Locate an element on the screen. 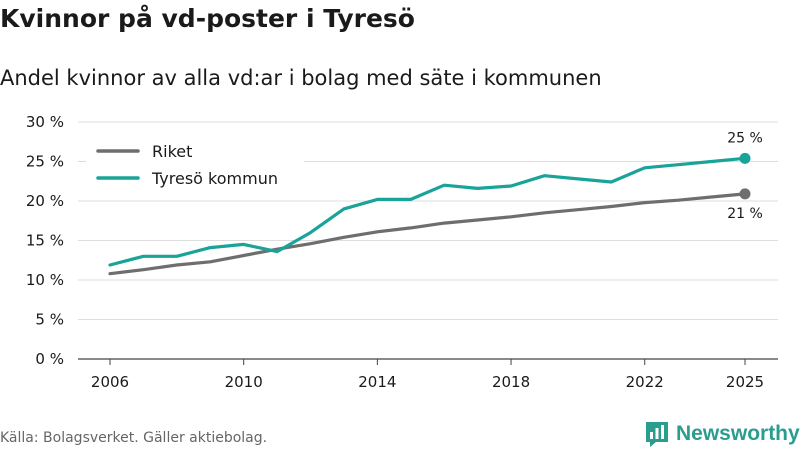 The image size is (800, 450). legend: Riket Tyresö kommun is located at coordinates (195, 164).